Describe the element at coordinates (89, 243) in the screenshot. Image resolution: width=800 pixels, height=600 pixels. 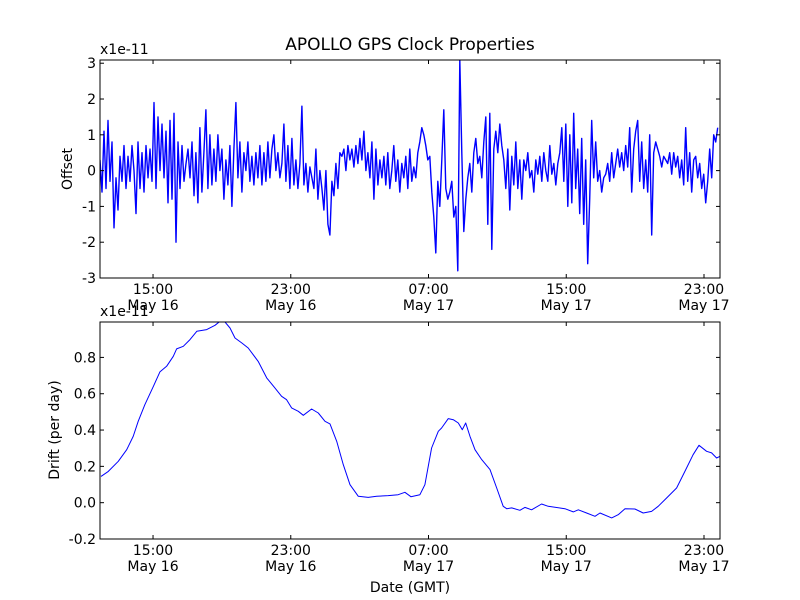
I see `offset-ytick-label: -2` at that location.